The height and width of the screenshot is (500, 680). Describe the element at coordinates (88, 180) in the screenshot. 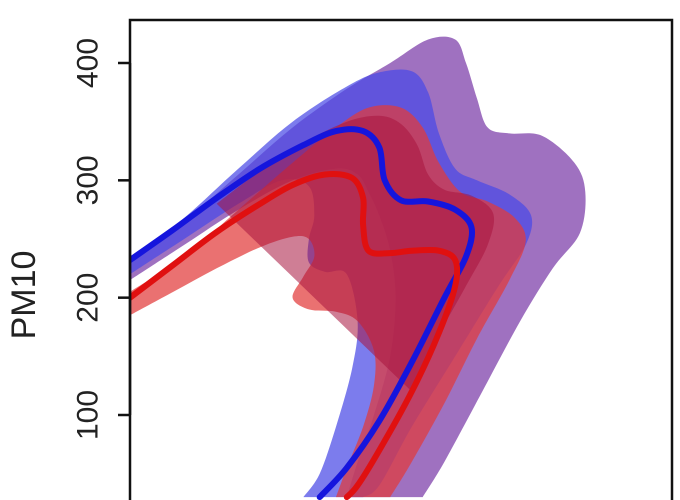

I see `y-tick-label: 300` at that location.